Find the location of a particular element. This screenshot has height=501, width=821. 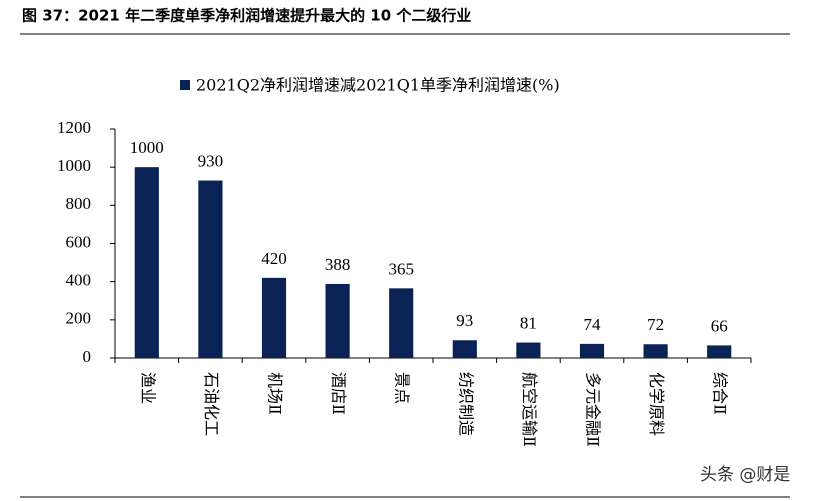

y-tick-label: 0 is located at coordinates (87, 356).